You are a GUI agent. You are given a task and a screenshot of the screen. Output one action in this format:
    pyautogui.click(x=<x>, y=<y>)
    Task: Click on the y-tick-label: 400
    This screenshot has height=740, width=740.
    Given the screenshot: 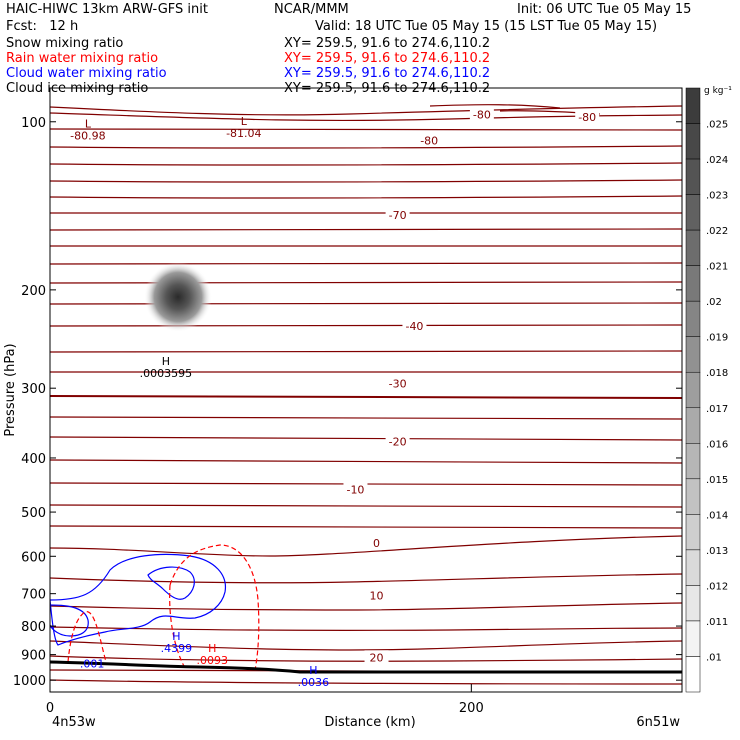 What is the action you would take?
    pyautogui.click(x=33, y=459)
    